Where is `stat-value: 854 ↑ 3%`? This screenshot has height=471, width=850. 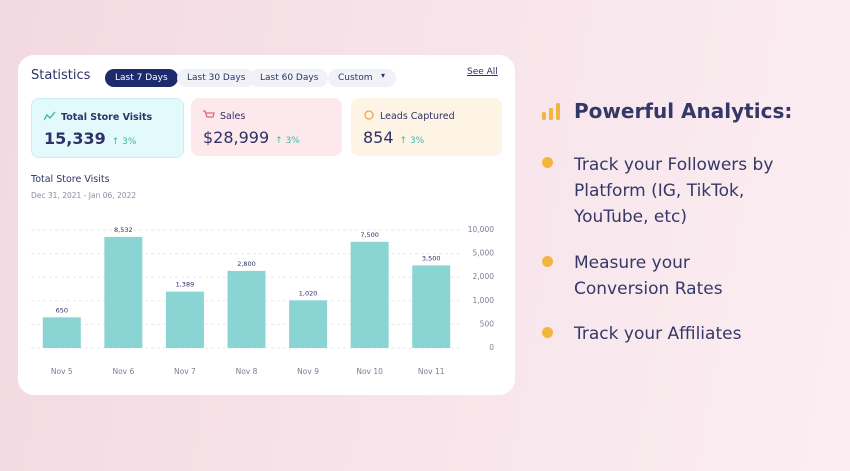 stat-value: 854 ↑ 3% is located at coordinates (393, 137).